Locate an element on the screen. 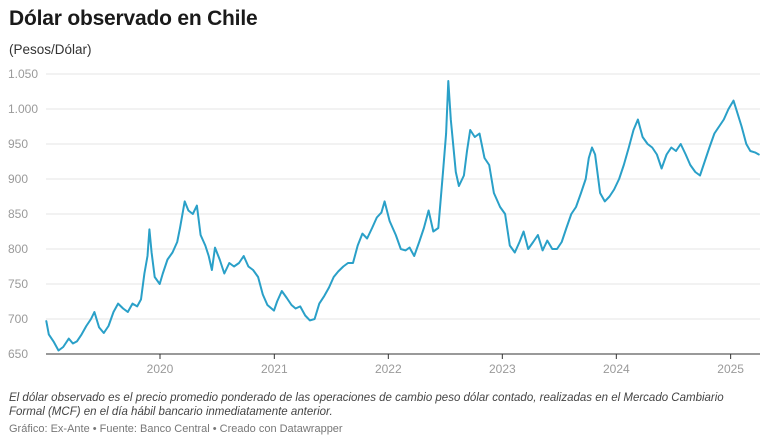  y-tick-label: 650 is located at coordinates (18, 354).